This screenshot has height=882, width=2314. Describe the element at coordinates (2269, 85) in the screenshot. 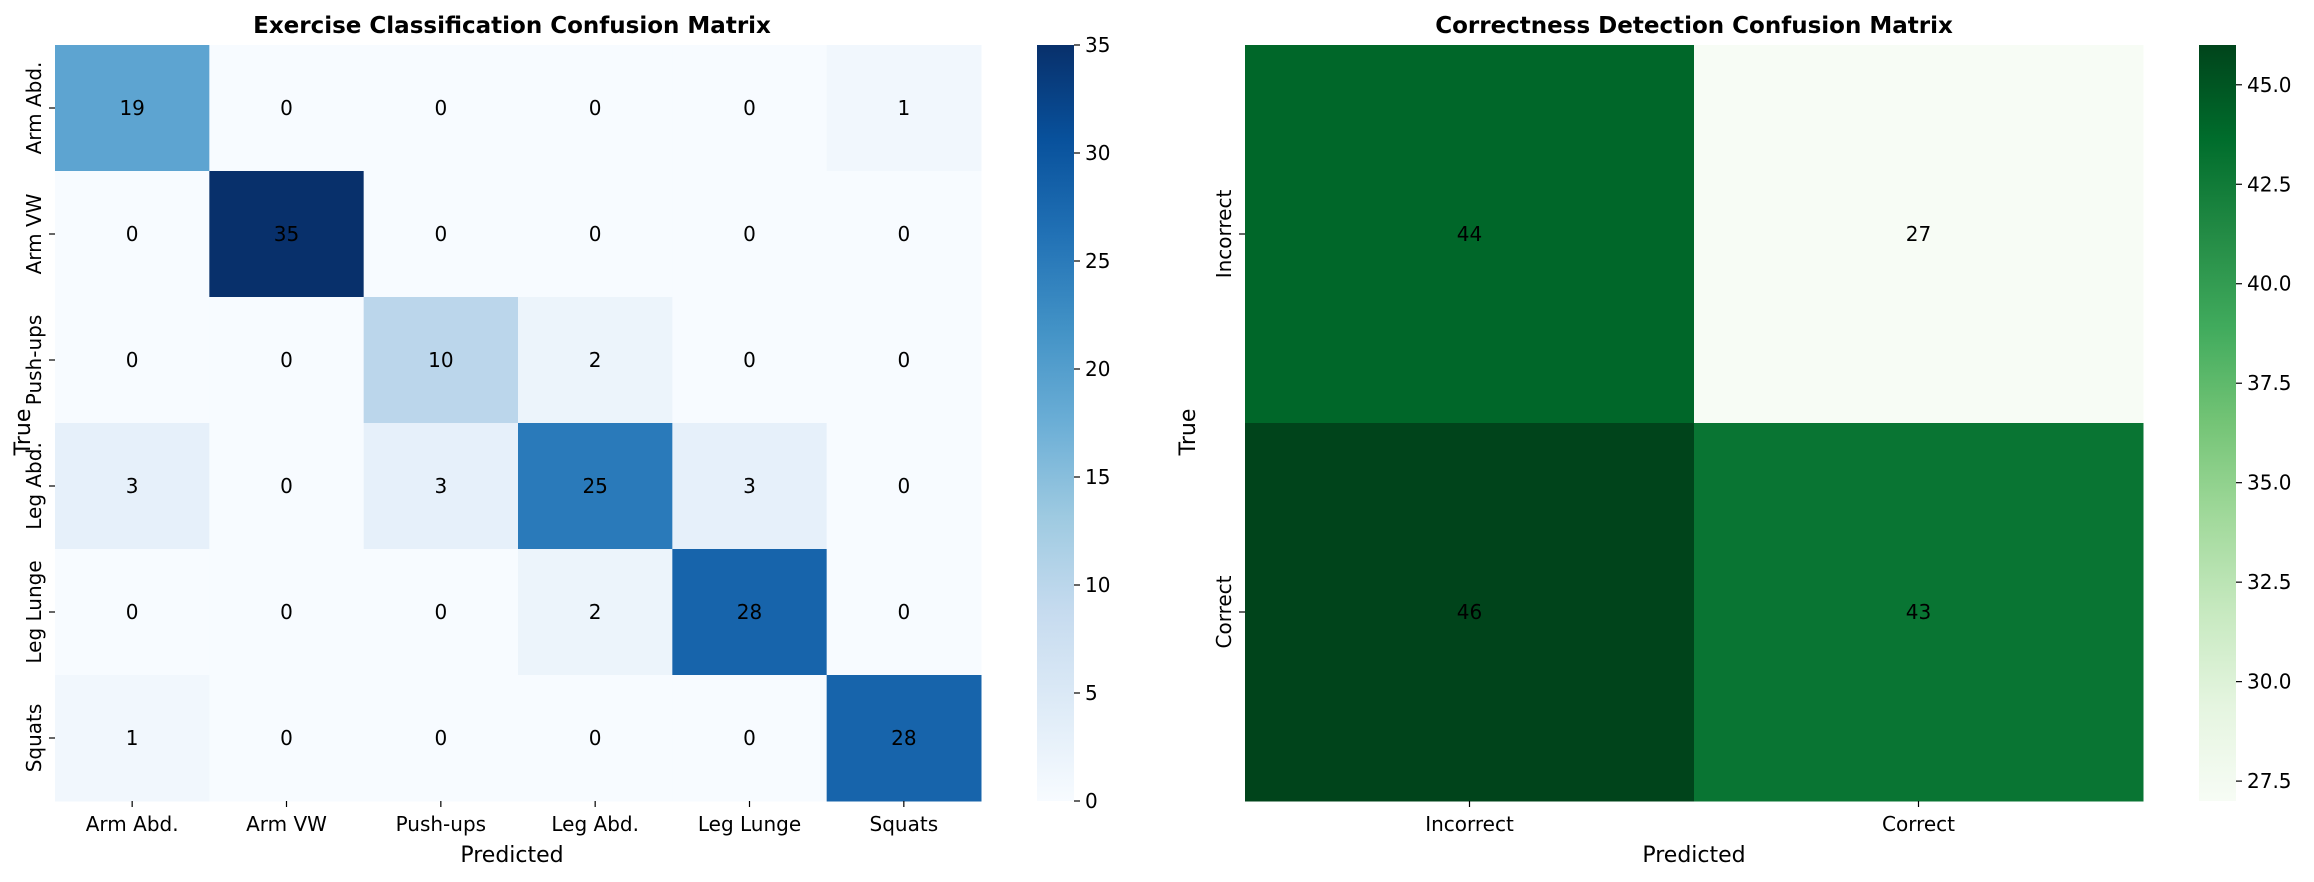

I see `colorbar-tick-label: 45.0` at that location.